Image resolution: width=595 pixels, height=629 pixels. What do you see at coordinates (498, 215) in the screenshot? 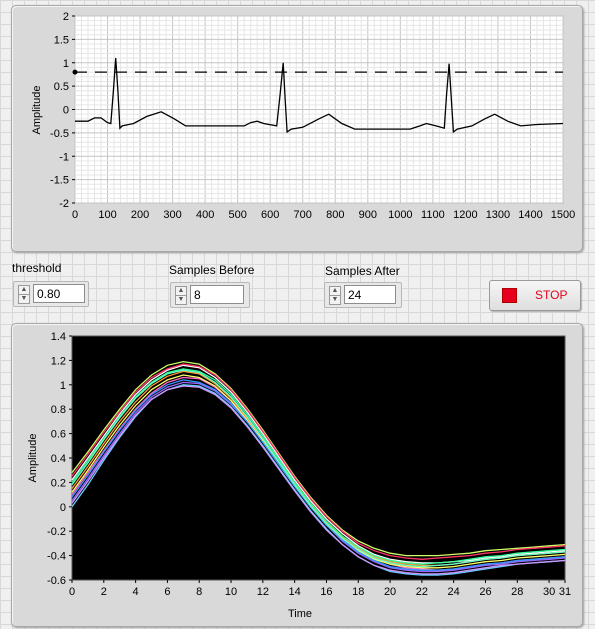
I see `x-tick-label: 1300` at bounding box center [498, 215].